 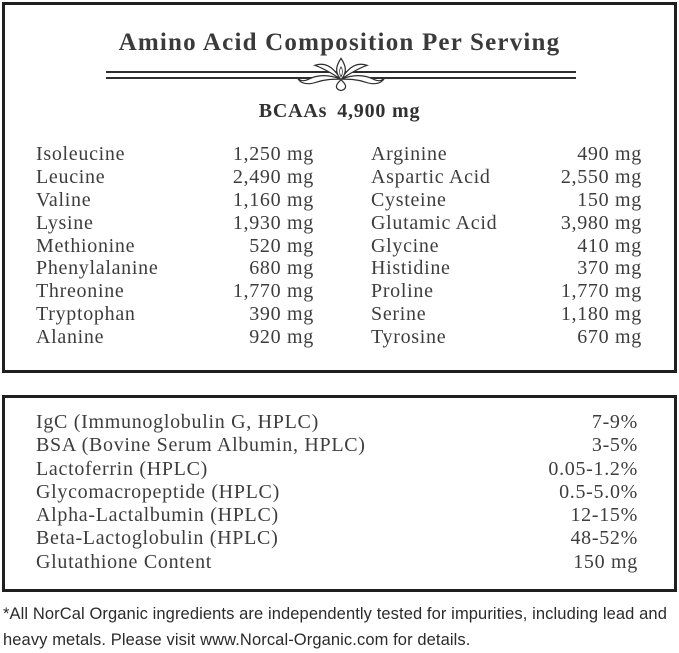 What do you see at coordinates (86, 314) in the screenshot?
I see `amino-name: Tryptophan` at bounding box center [86, 314].